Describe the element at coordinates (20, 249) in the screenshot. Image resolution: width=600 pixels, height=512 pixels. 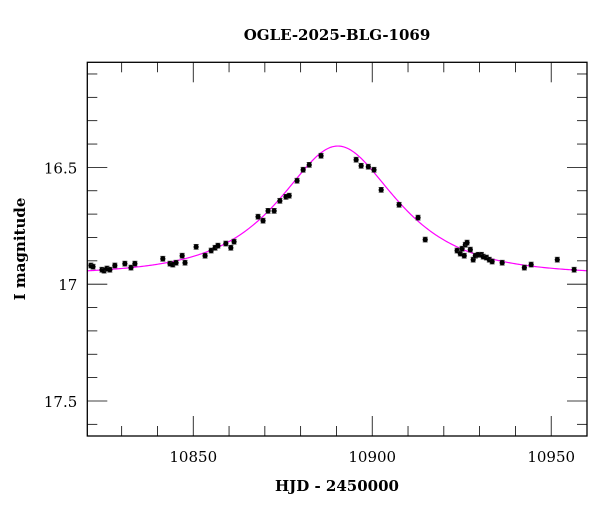
I see `y-axis-title: I magnitude` at that location.